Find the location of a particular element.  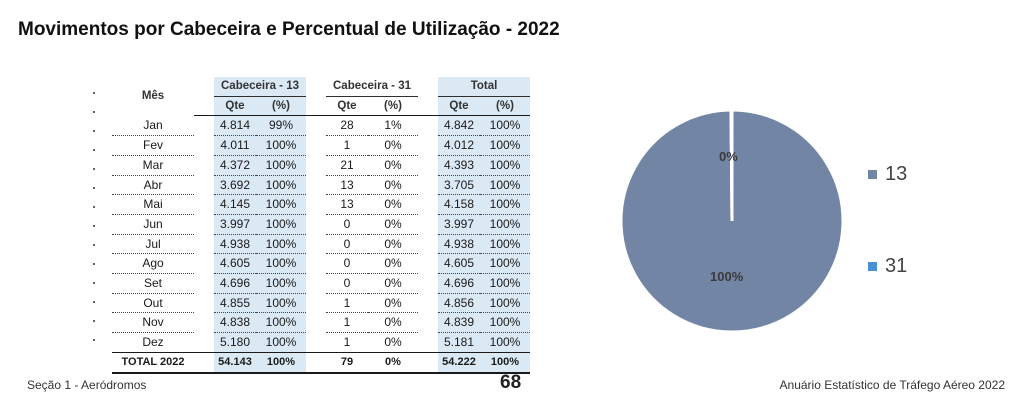

table-row: Nov 4.838 100% 1 0% 4.839 100% is located at coordinates (321, 323).